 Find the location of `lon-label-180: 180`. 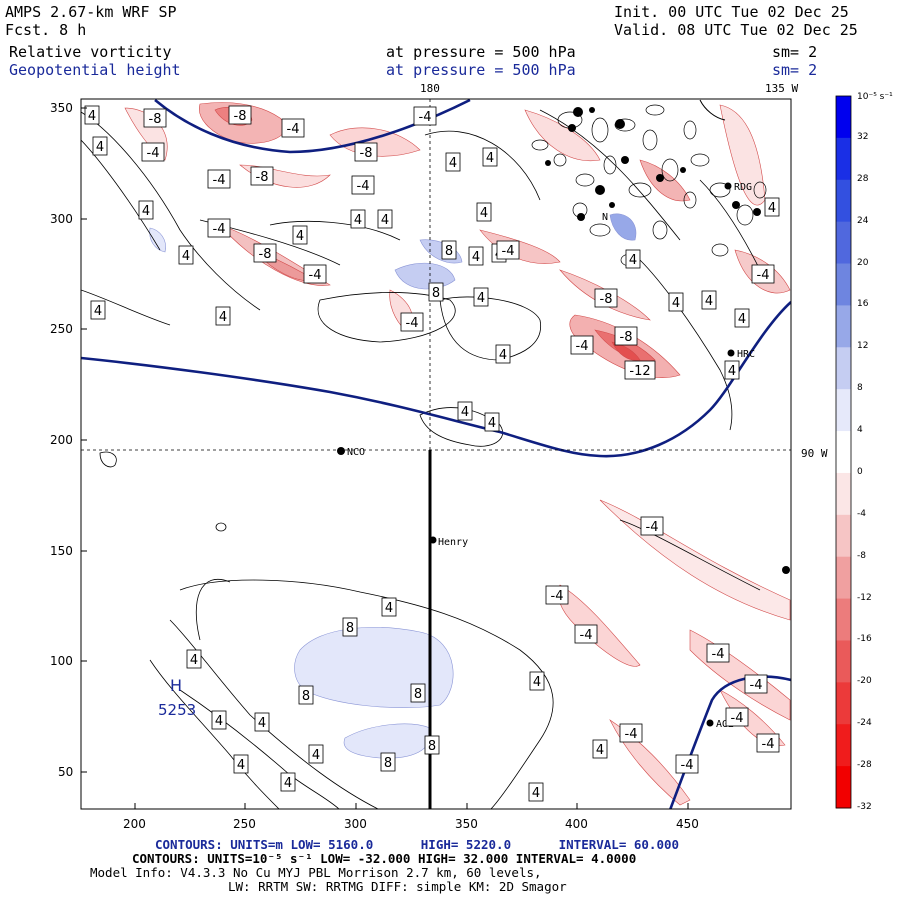

lon-label-180: 180 is located at coordinates (430, 88).